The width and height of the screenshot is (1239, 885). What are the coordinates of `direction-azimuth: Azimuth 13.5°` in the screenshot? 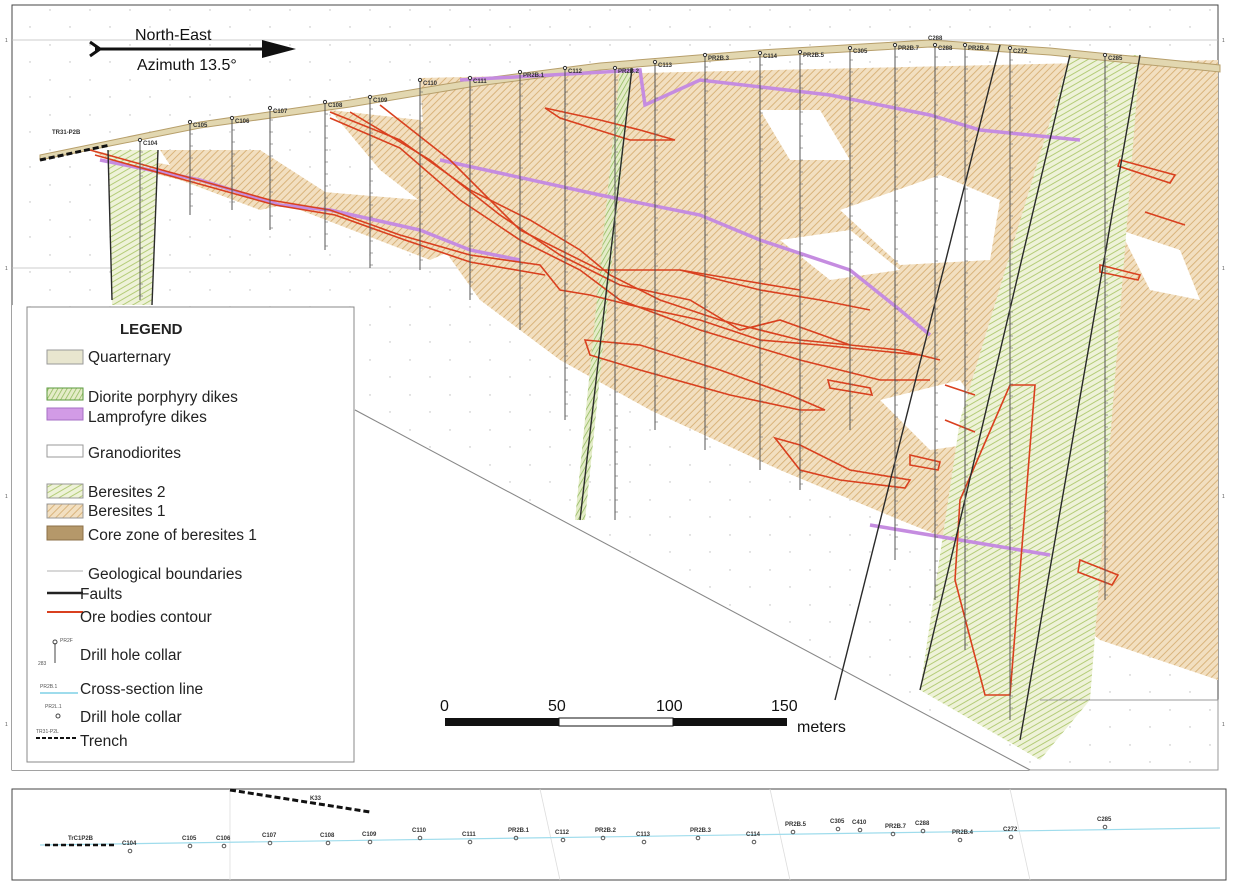 It's located at (187, 65).